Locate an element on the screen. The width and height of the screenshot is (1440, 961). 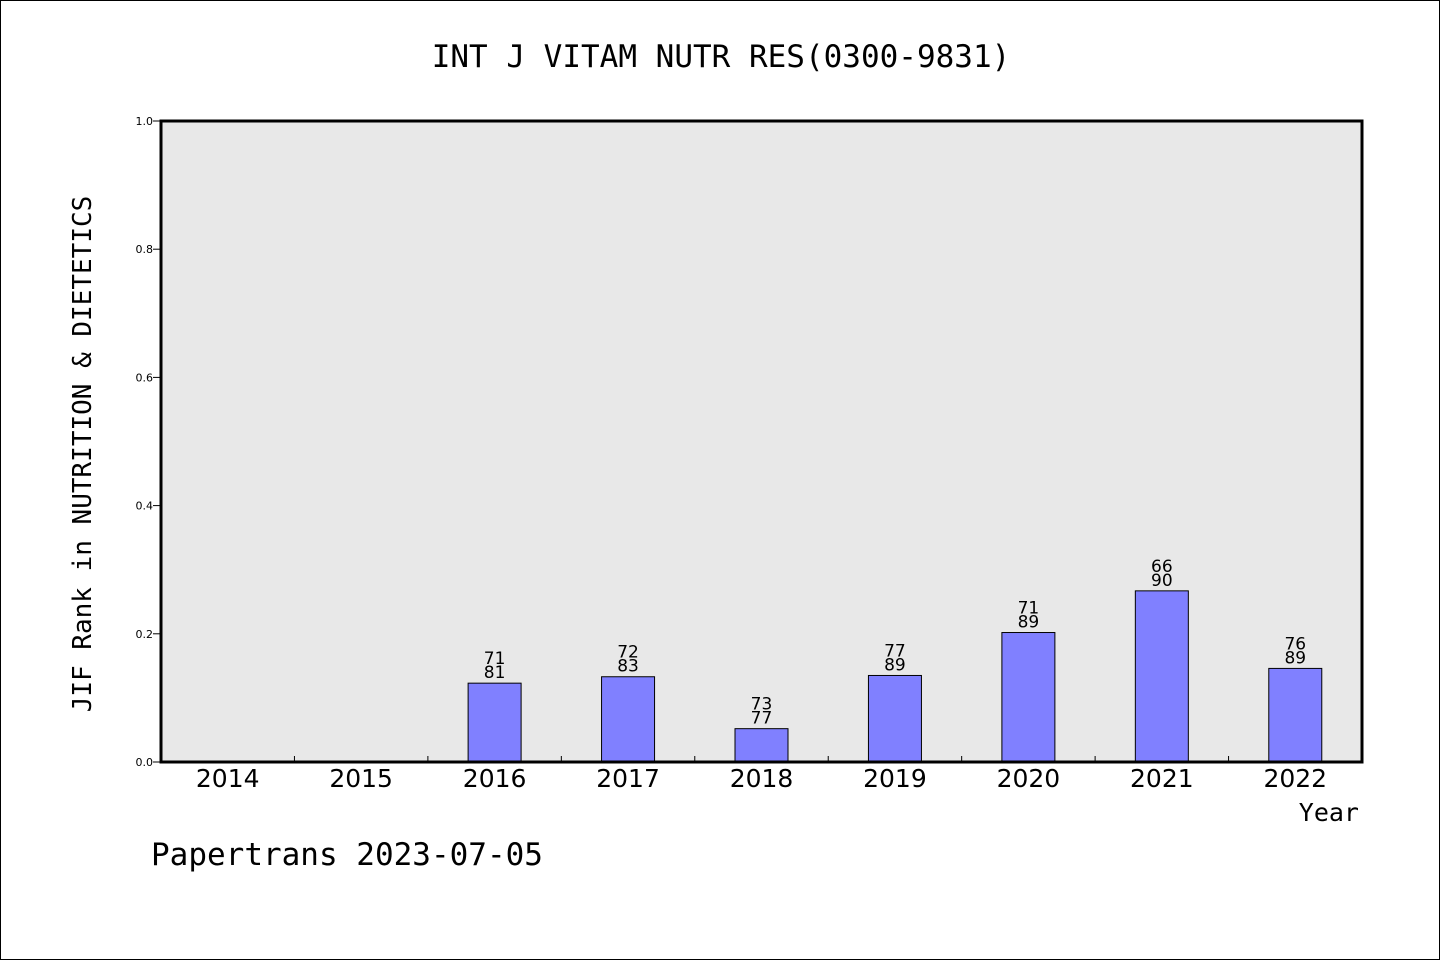
x-tick-label: 2022 is located at coordinates (1295, 778).